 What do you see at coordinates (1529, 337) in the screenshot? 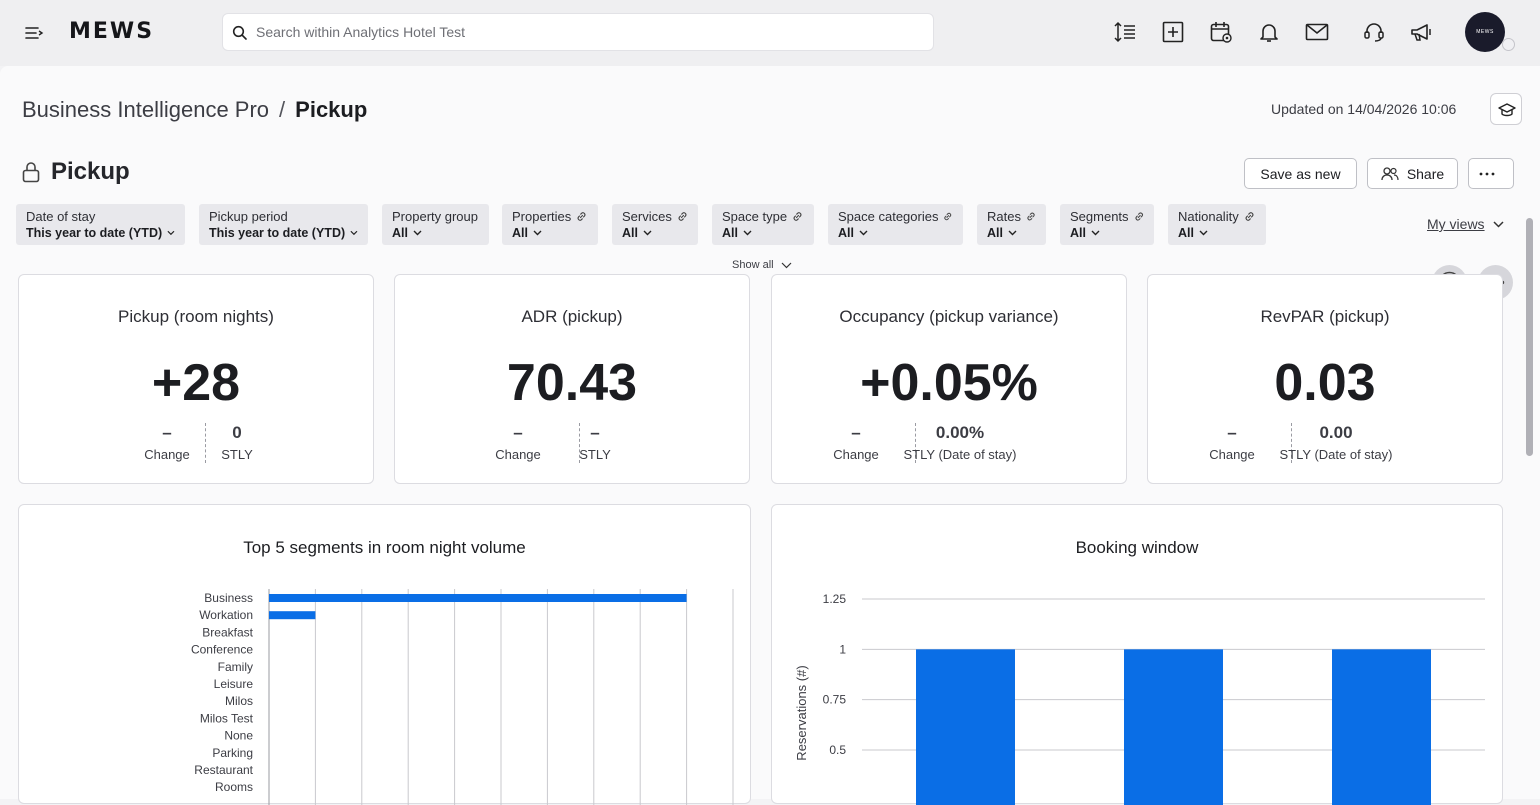
I see `scrollbar-thumb` at bounding box center [1529, 337].